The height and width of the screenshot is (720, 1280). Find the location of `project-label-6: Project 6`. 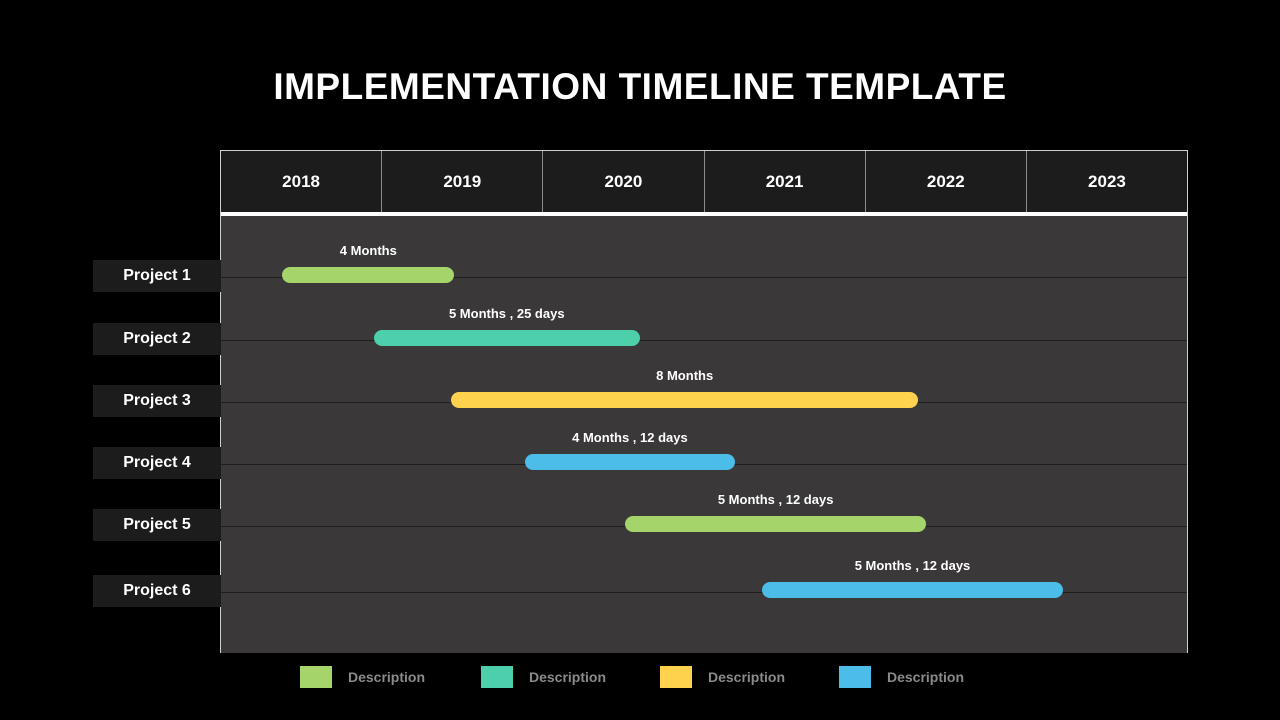

project-label-6: Project 6 is located at coordinates (157, 591).